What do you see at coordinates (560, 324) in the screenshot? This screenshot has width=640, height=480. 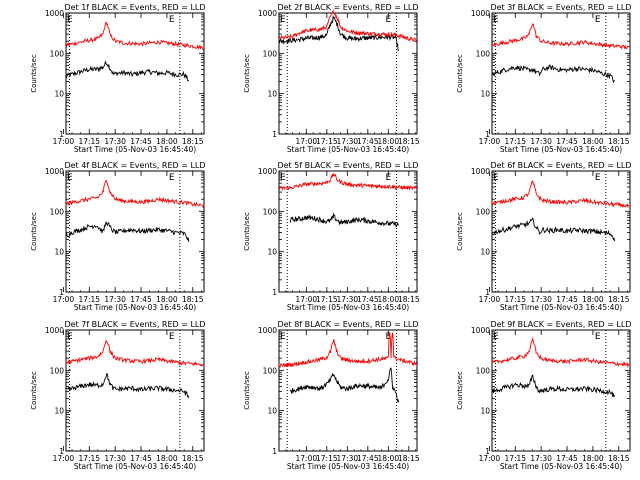 I see `panel-title: Det 9f BLACK = Events, RED = LLD` at bounding box center [560, 324].